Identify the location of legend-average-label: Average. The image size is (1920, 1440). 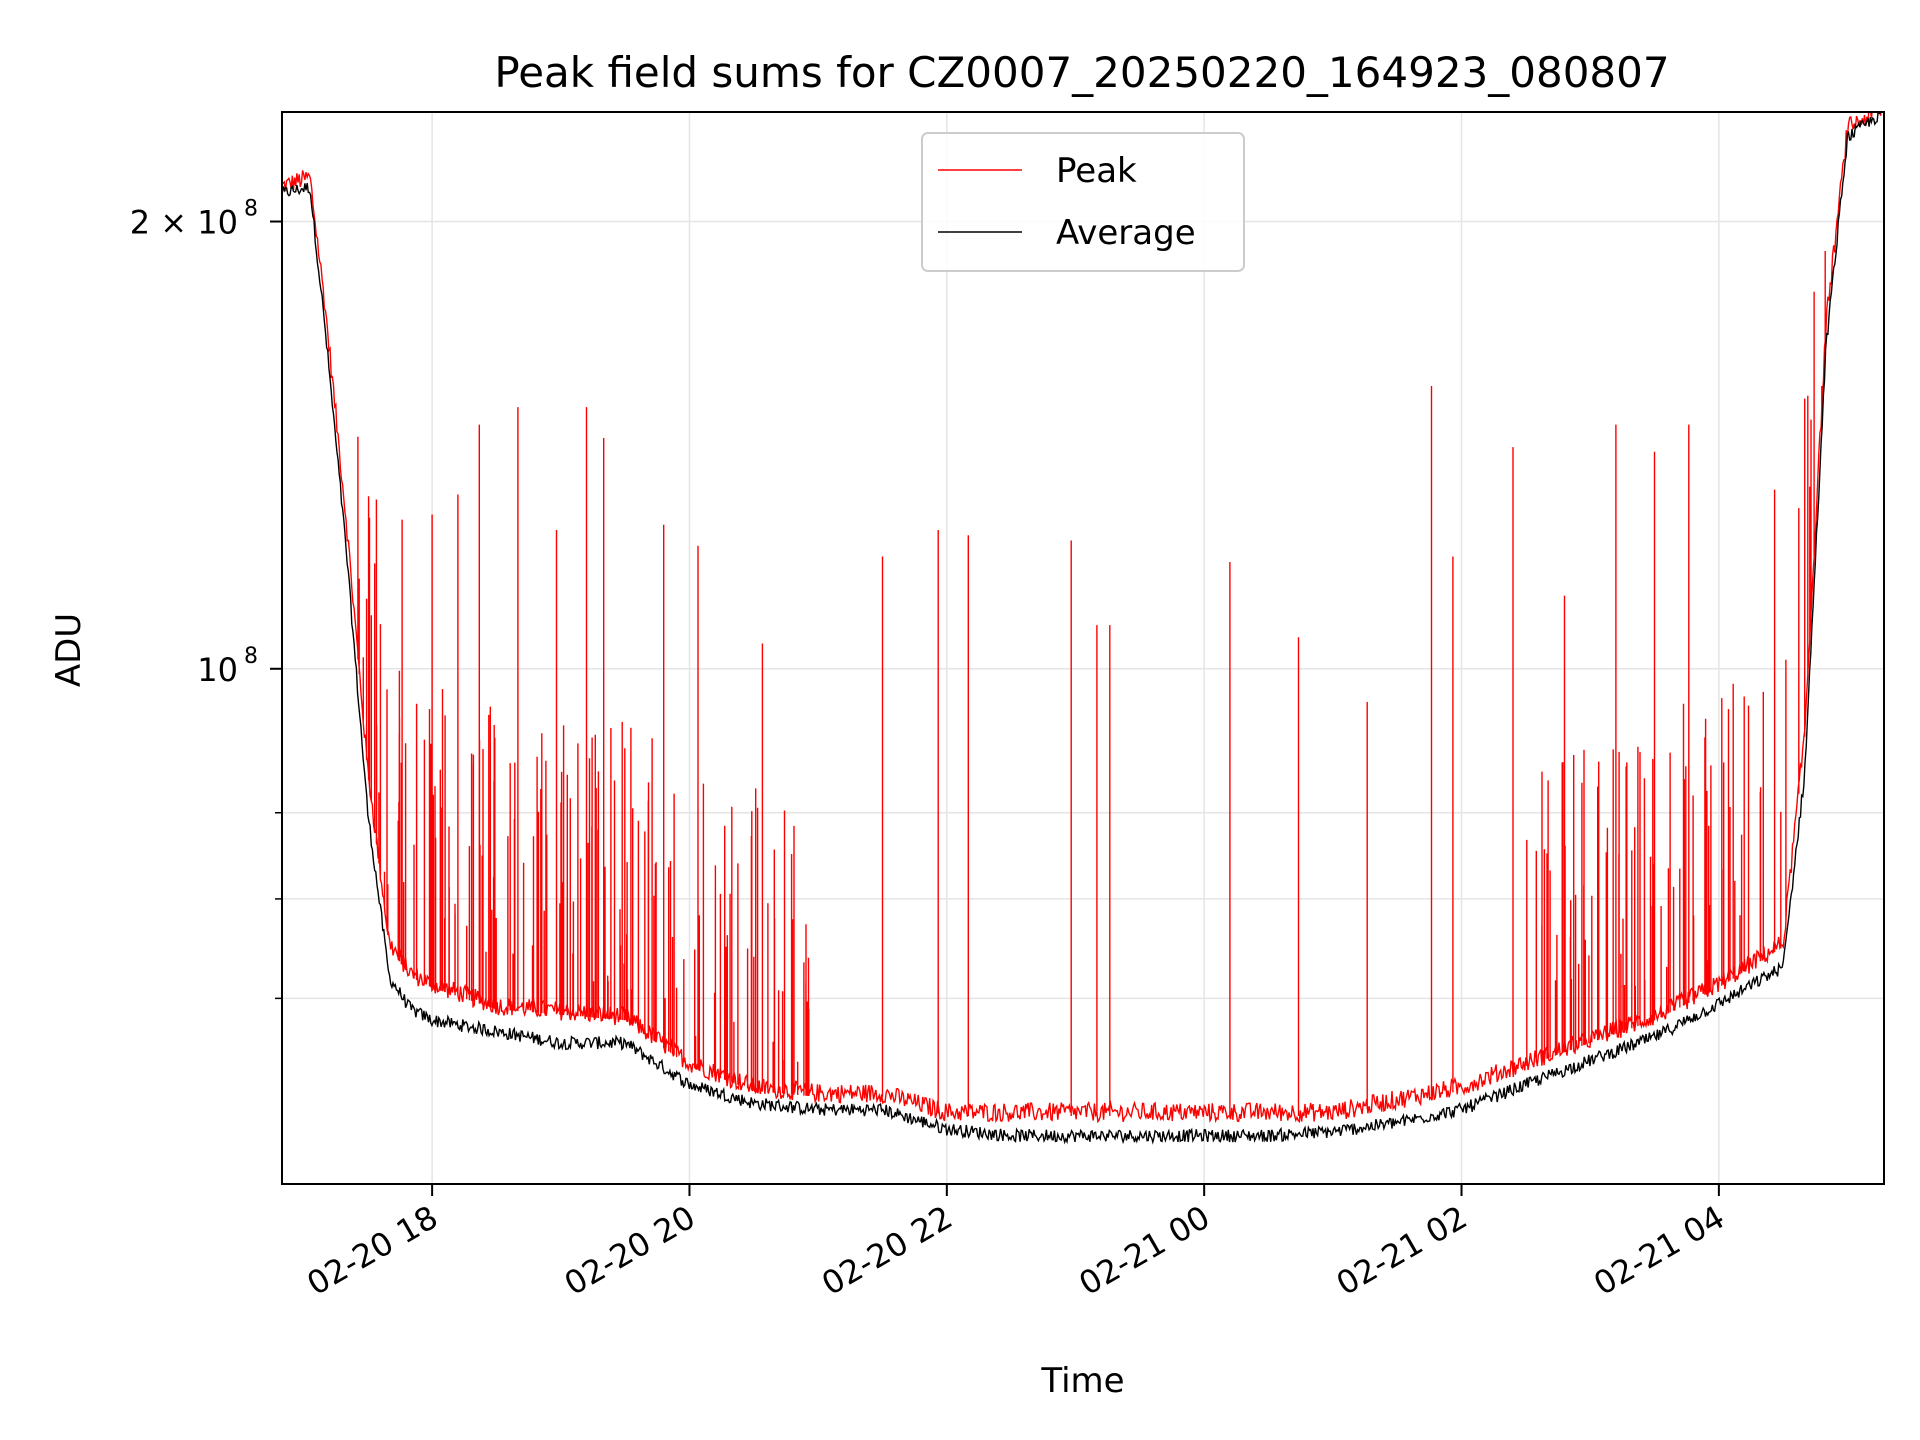
(1126, 233).